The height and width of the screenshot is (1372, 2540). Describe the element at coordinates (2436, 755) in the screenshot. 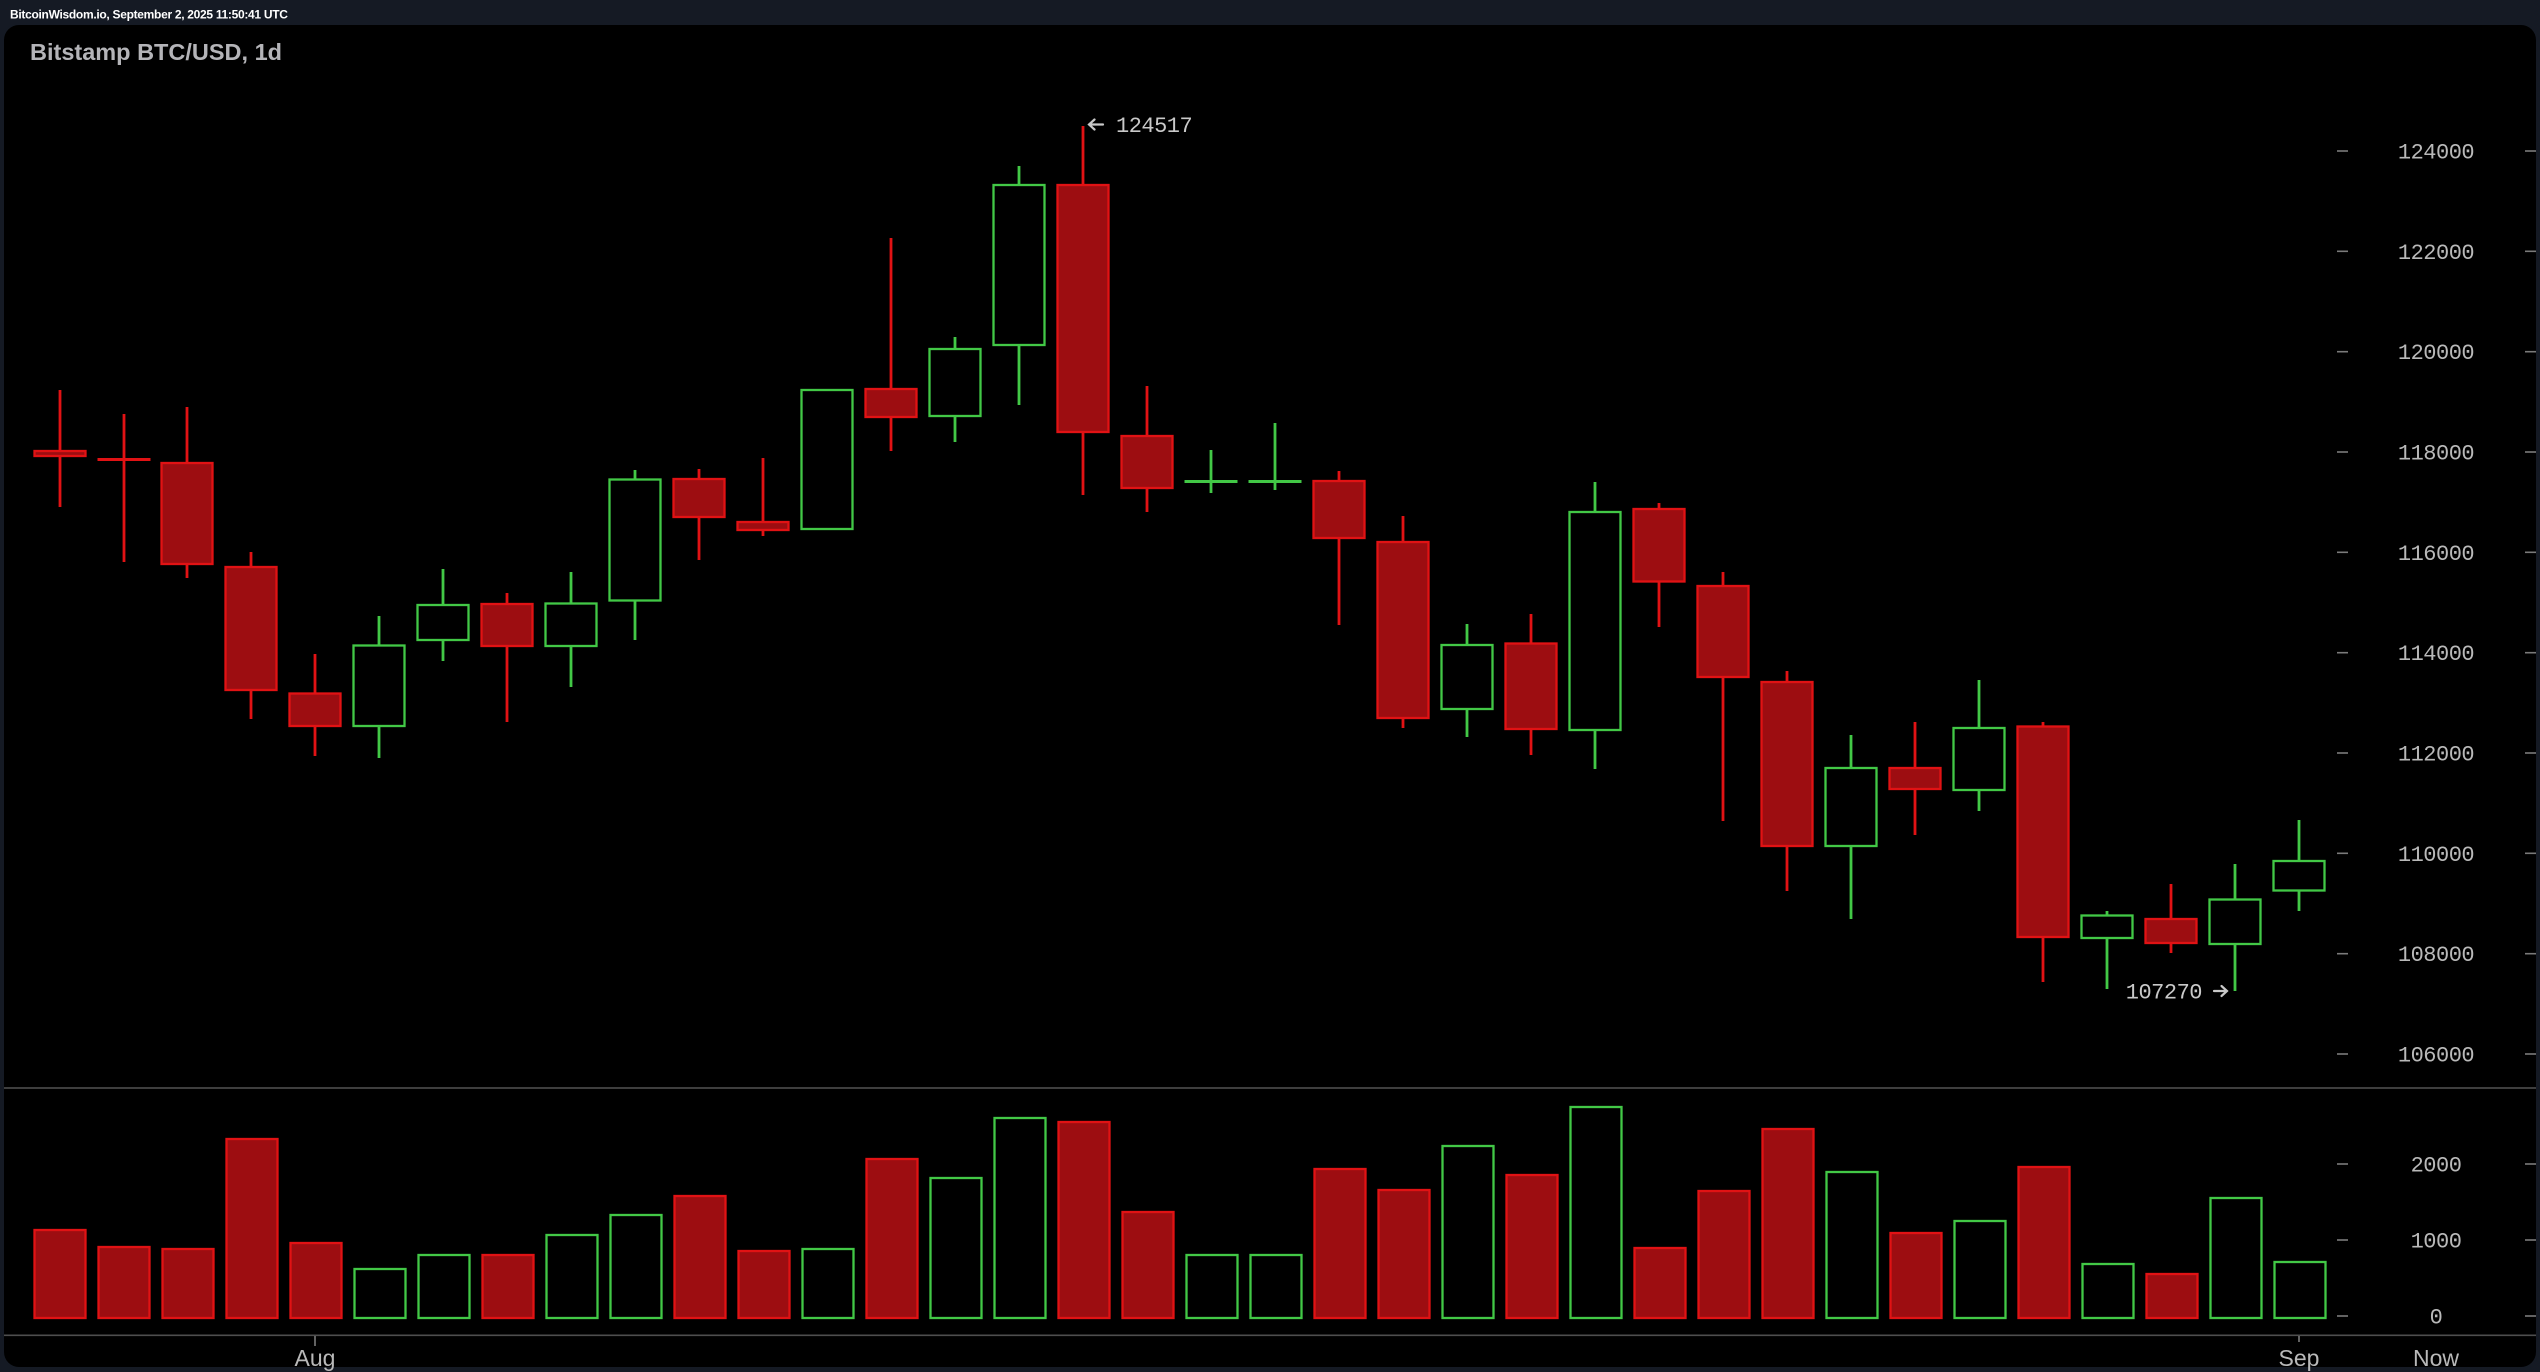

I see `svg-text: 112000` at that location.